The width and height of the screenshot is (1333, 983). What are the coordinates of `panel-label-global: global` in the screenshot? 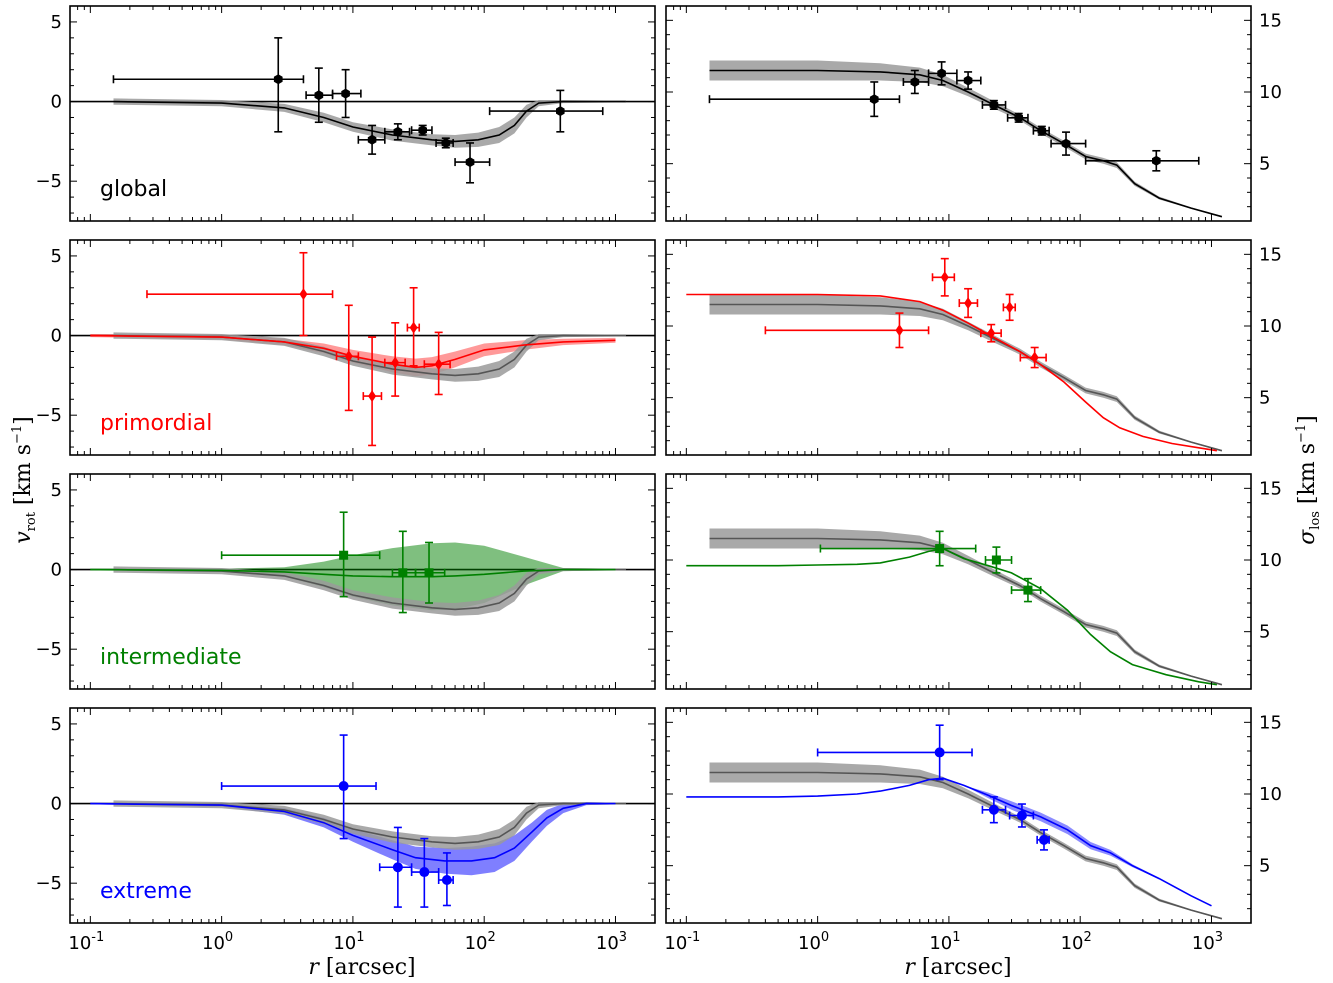 It's located at (133, 189).